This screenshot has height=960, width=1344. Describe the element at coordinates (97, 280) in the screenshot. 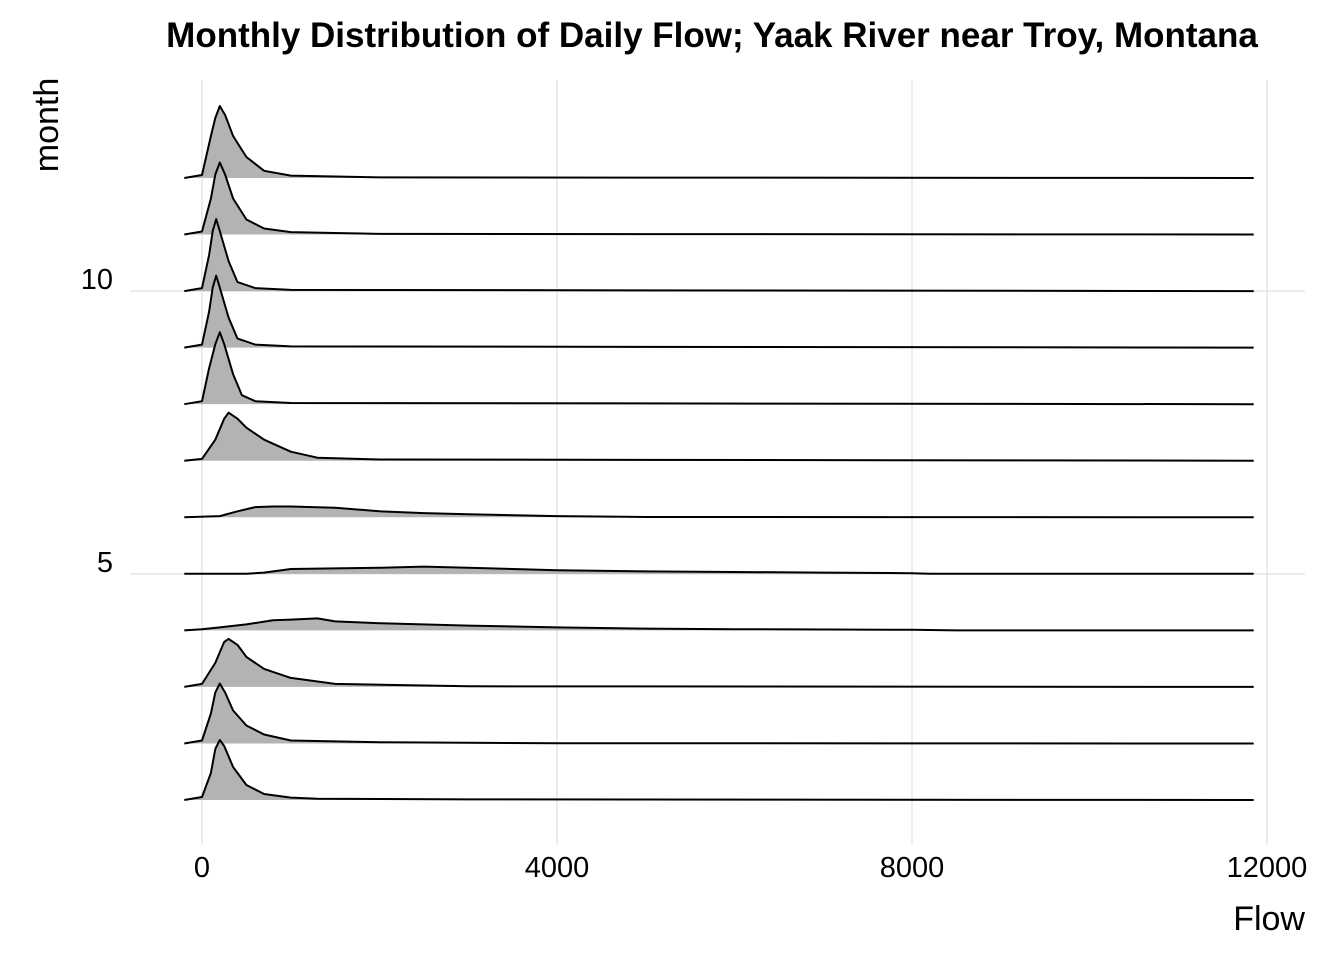

I see `y-tick-label-10: 10` at that location.